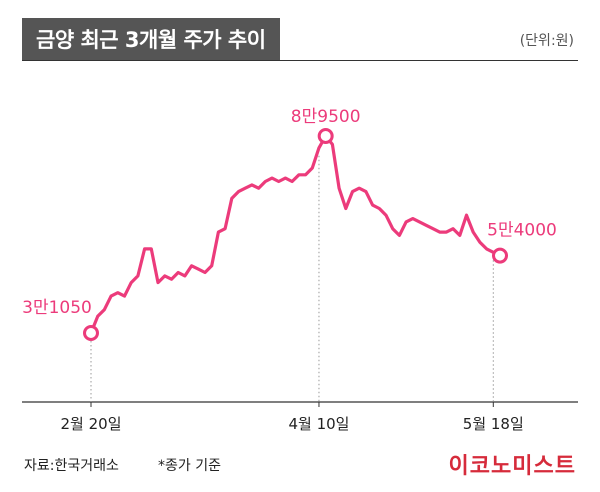  What do you see at coordinates (91, 424) in the screenshot?
I see `x-tick-label: 2월 20일` at bounding box center [91, 424].